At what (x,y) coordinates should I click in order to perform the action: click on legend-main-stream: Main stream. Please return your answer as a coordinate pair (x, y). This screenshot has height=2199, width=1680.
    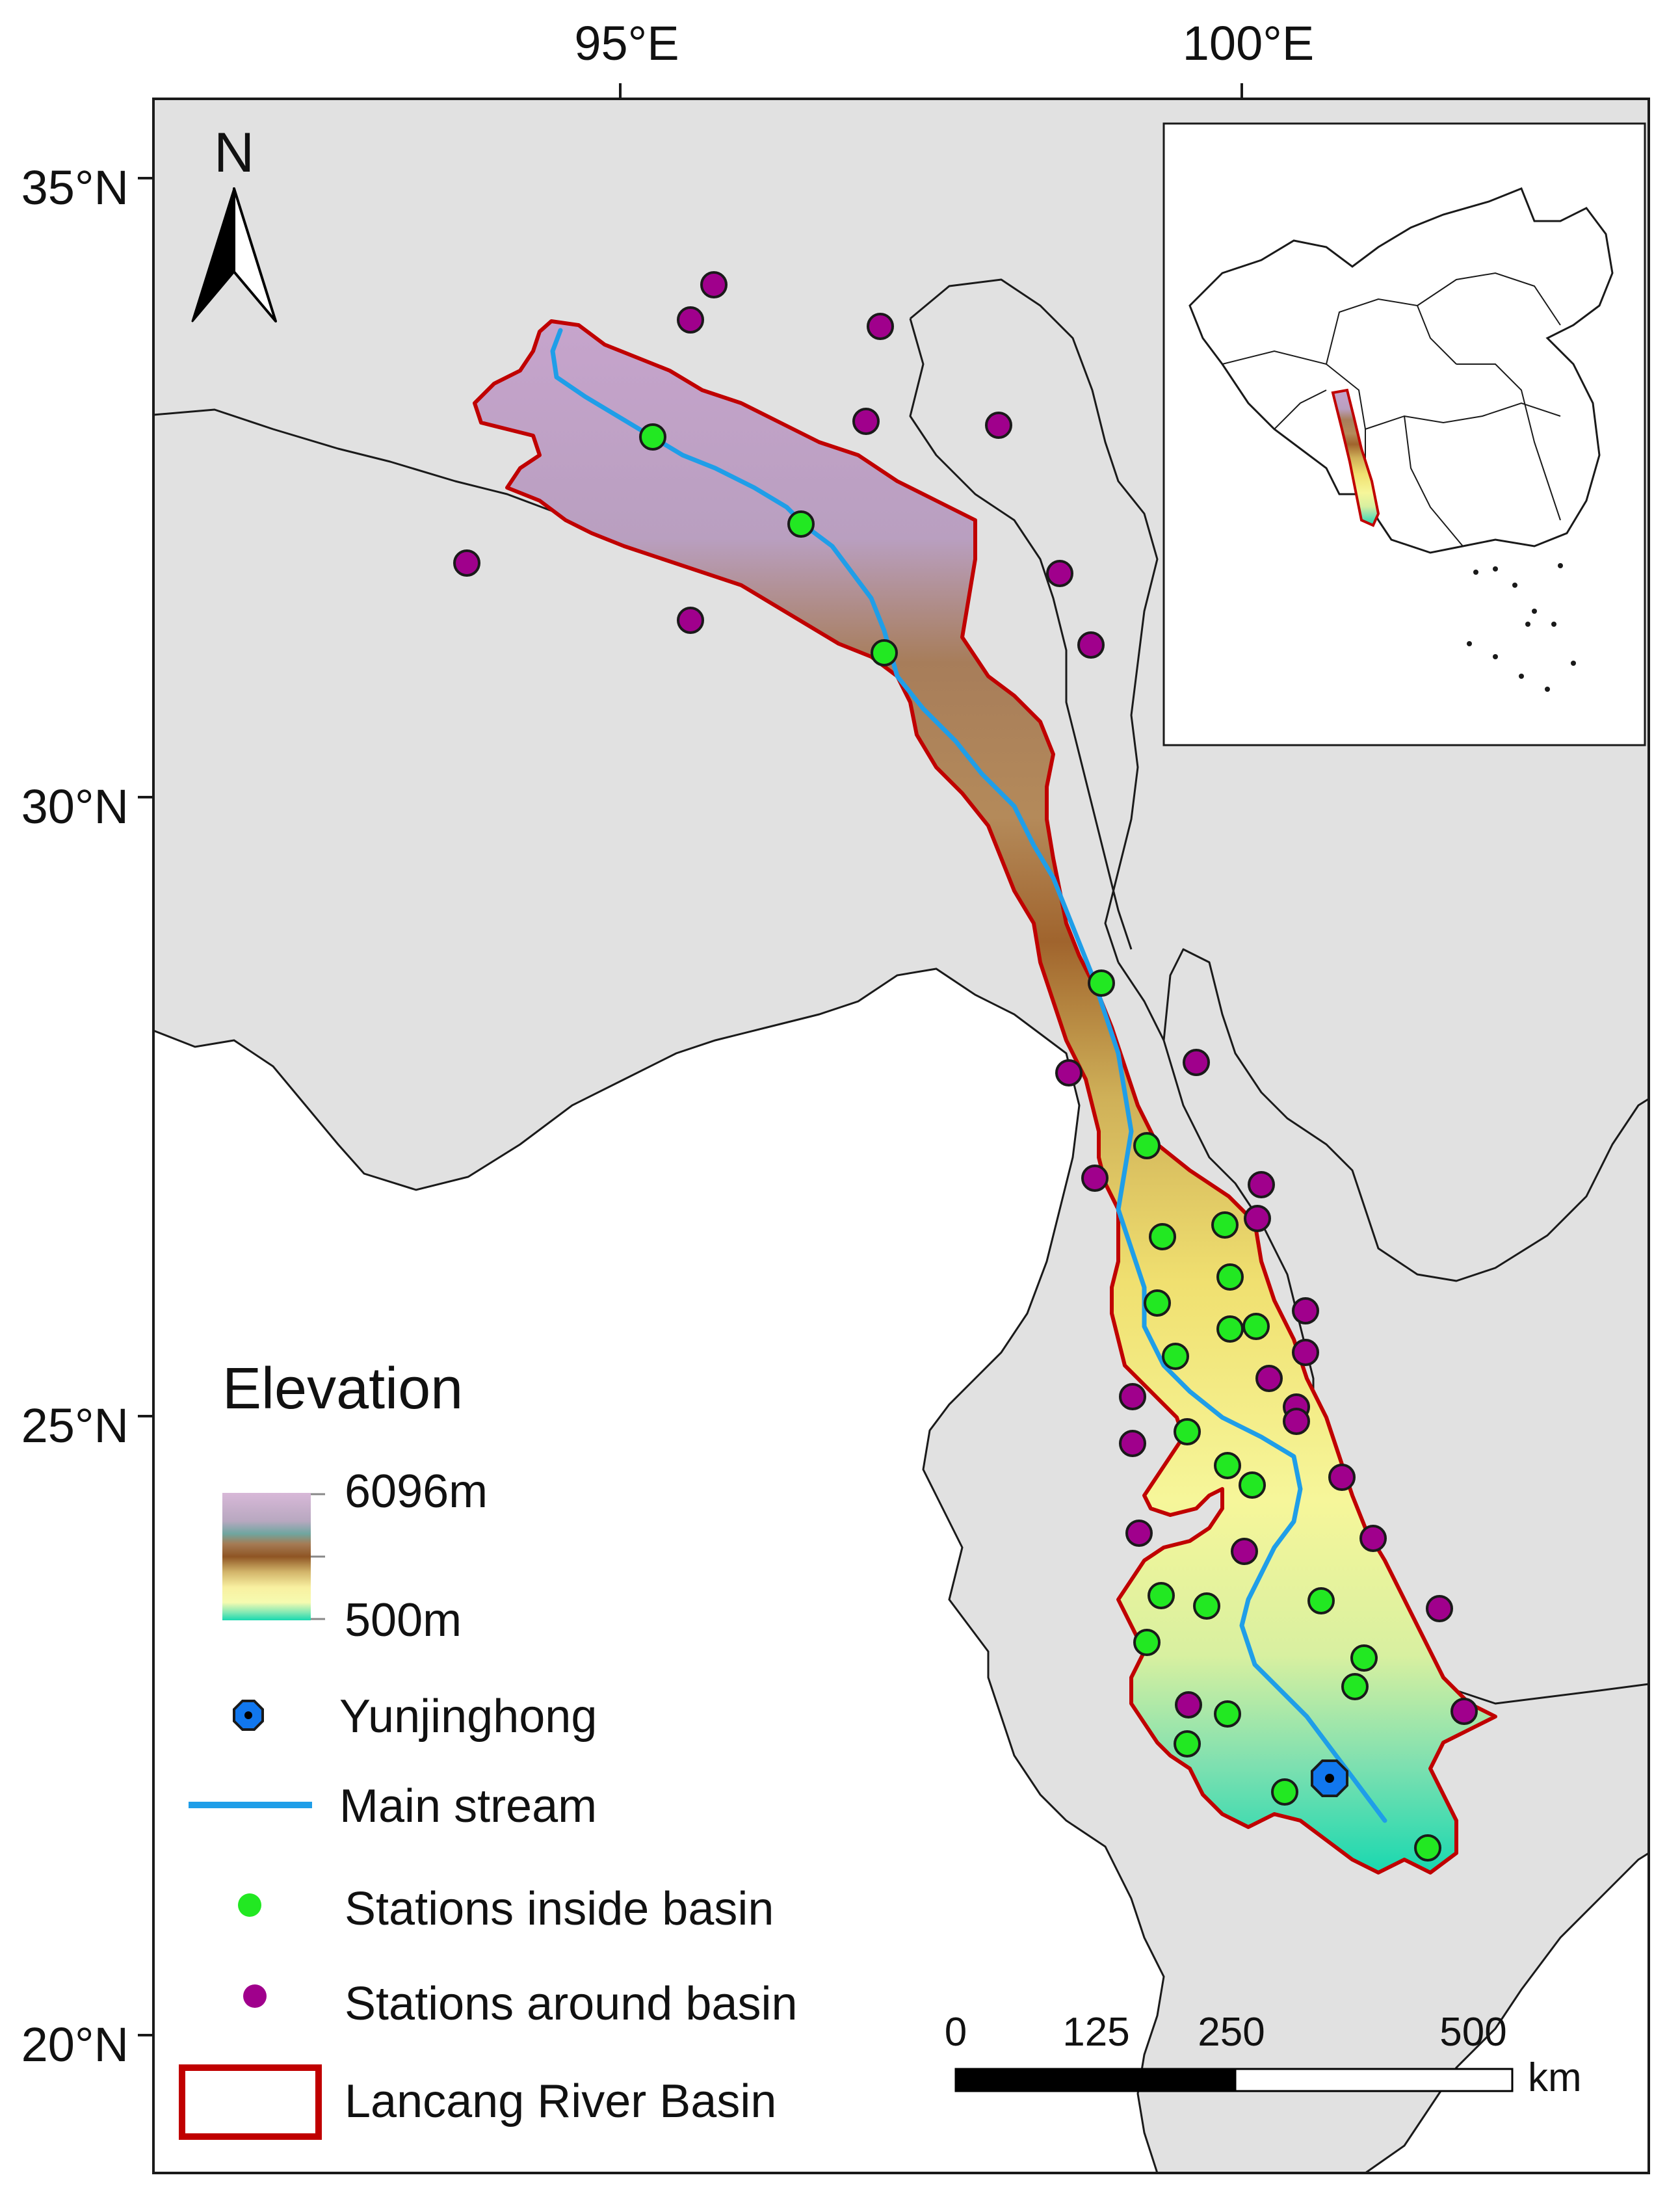
    Looking at the image, I should click on (468, 1806).